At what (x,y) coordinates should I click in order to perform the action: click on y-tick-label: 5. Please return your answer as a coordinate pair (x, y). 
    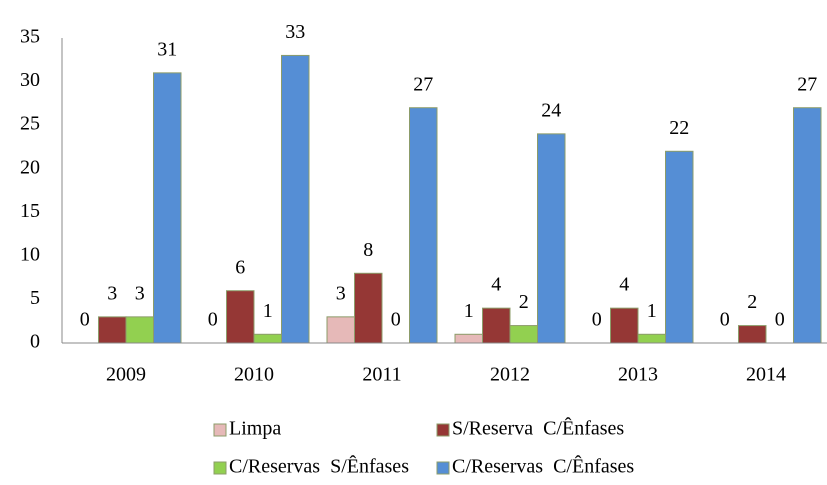
    Looking at the image, I should click on (35, 298).